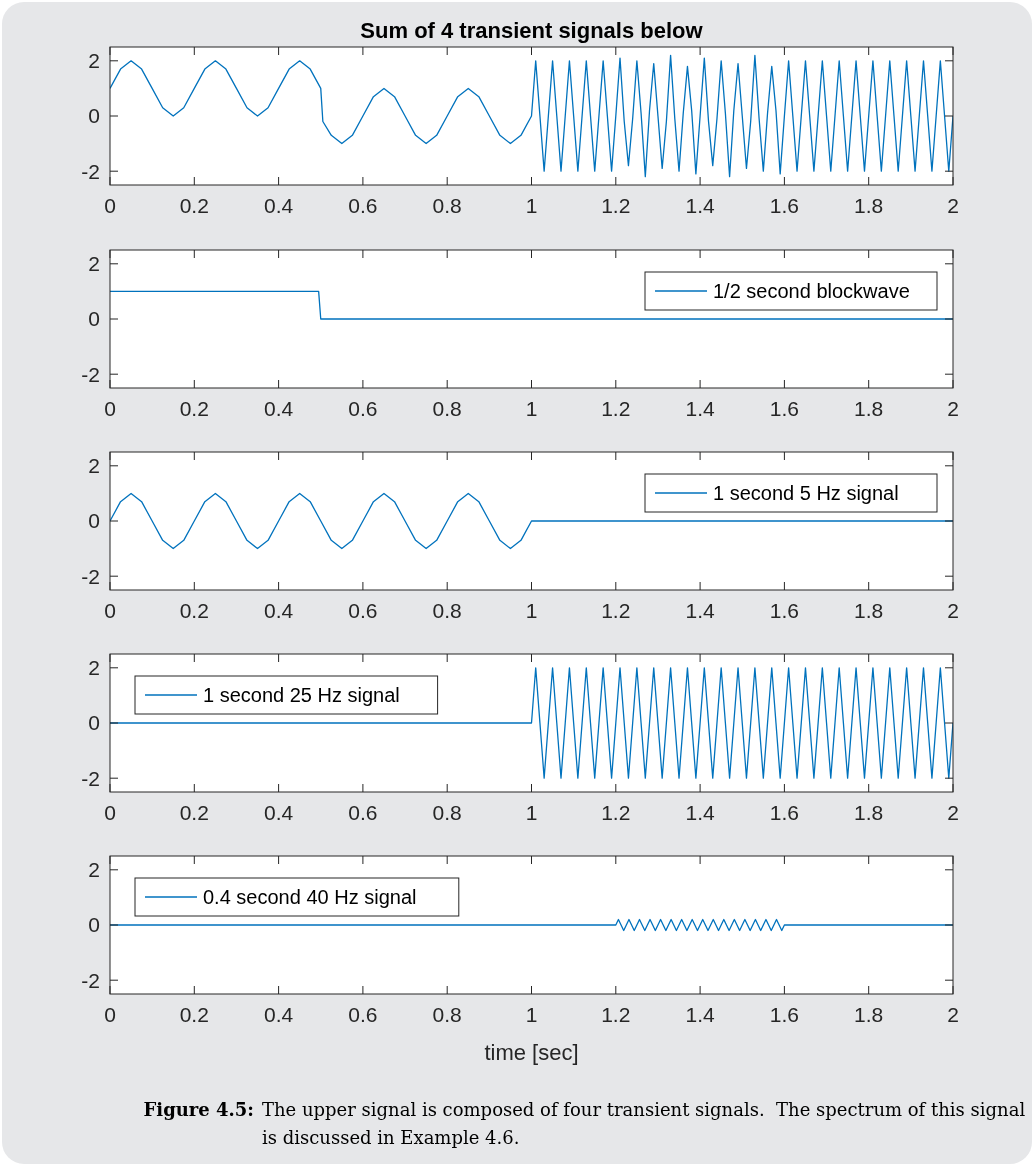 The image size is (1034, 1166). I want to click on legend-label: 1 second 25 Hz signal, so click(301, 695).